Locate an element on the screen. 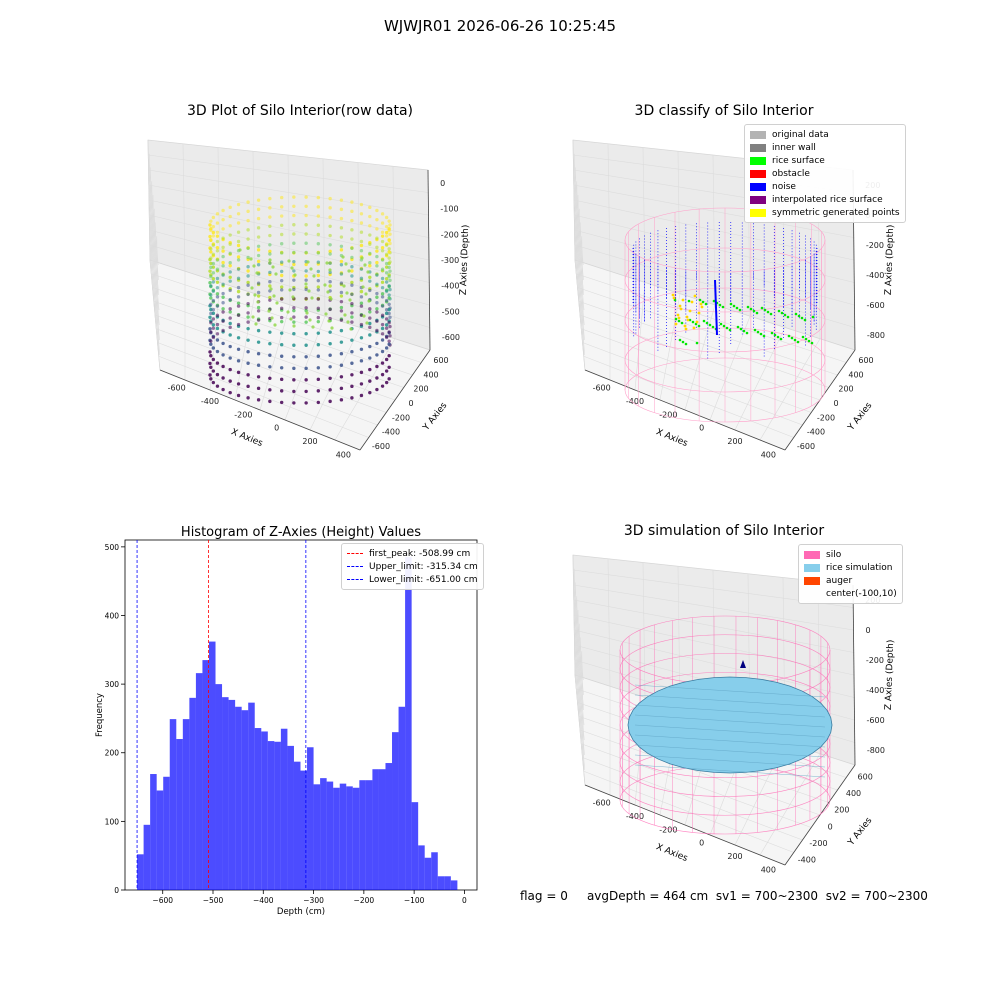  raw-y-tick: -400 is located at coordinates (391, 432).